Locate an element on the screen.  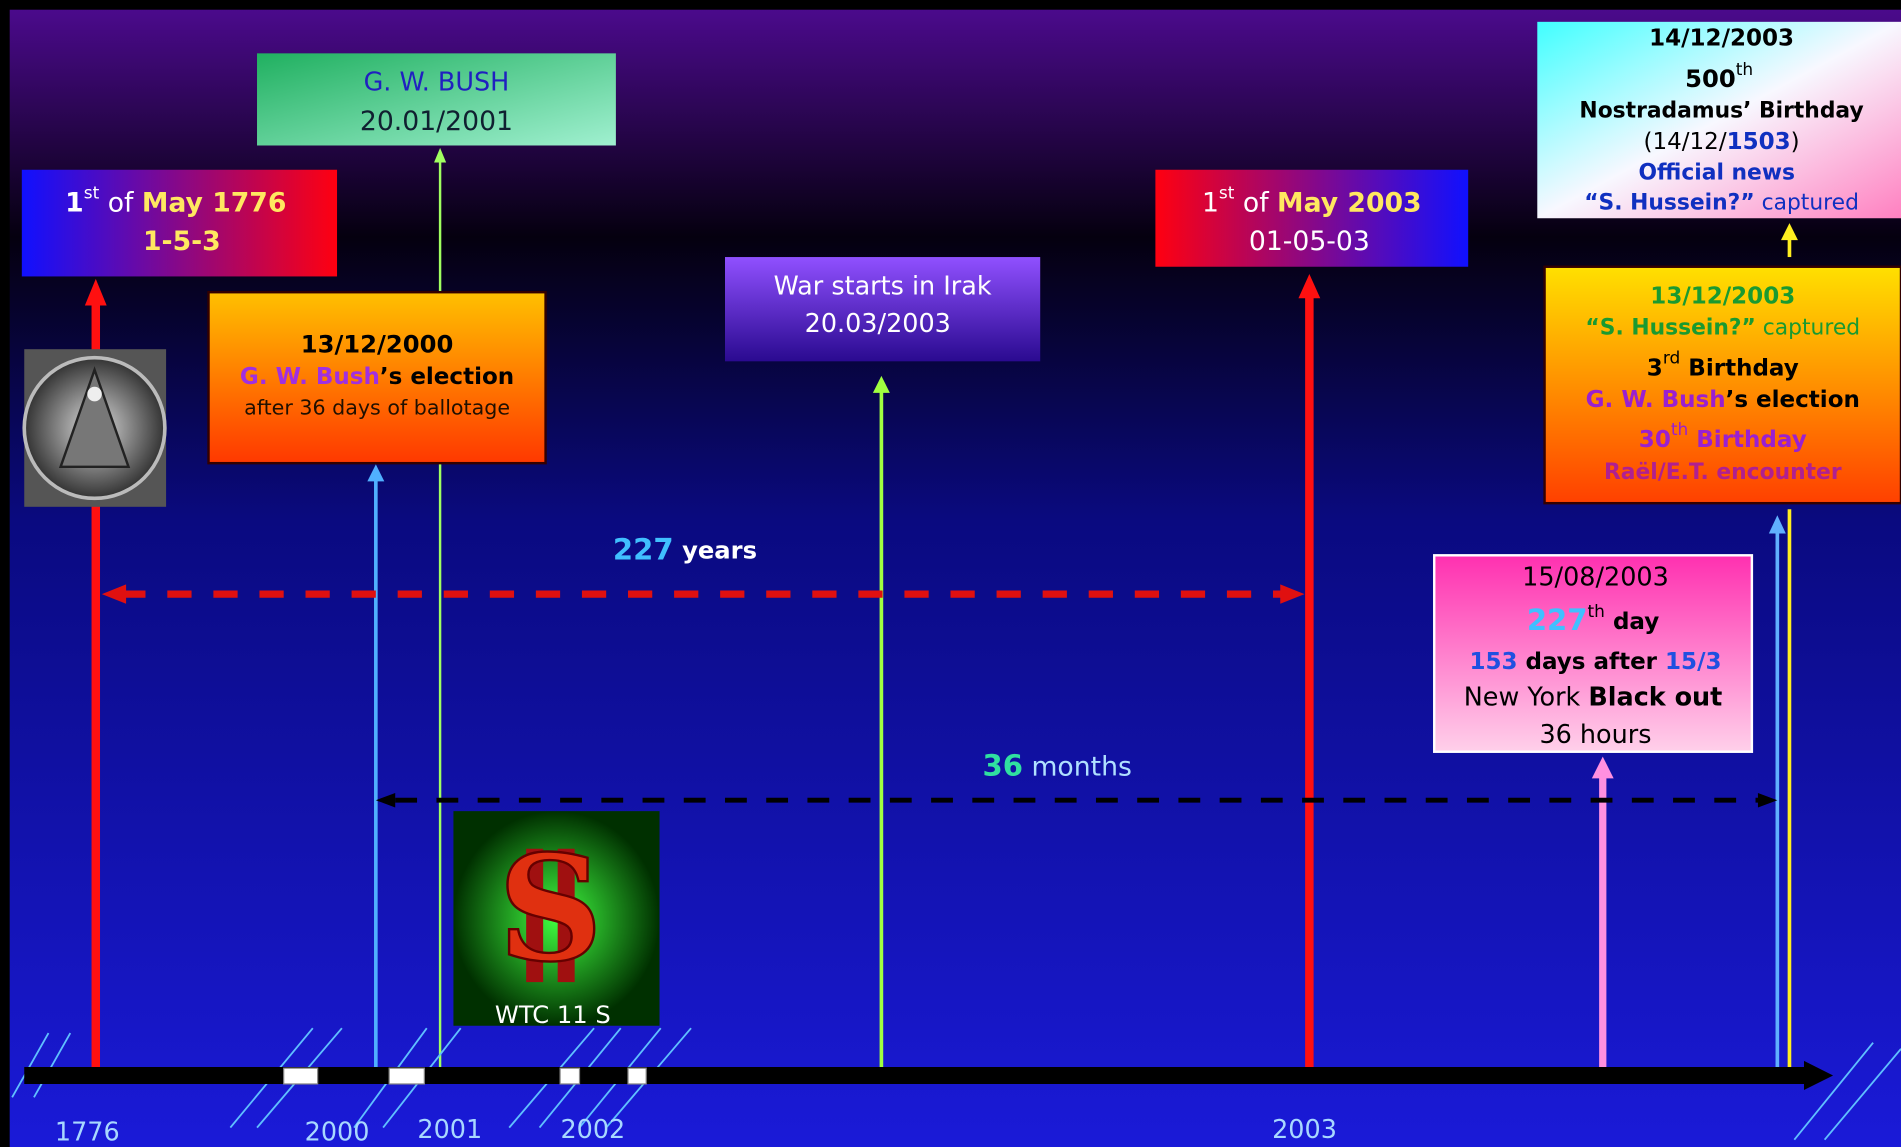
box: 1st of May 1776 1-5-3 is located at coordinates (179, 223).